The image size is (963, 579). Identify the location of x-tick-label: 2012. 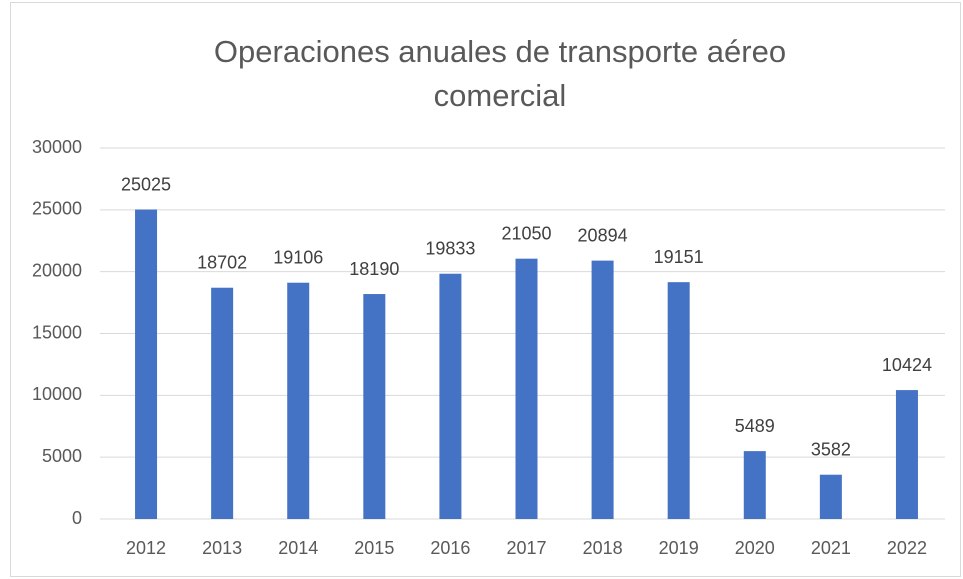
(146, 548).